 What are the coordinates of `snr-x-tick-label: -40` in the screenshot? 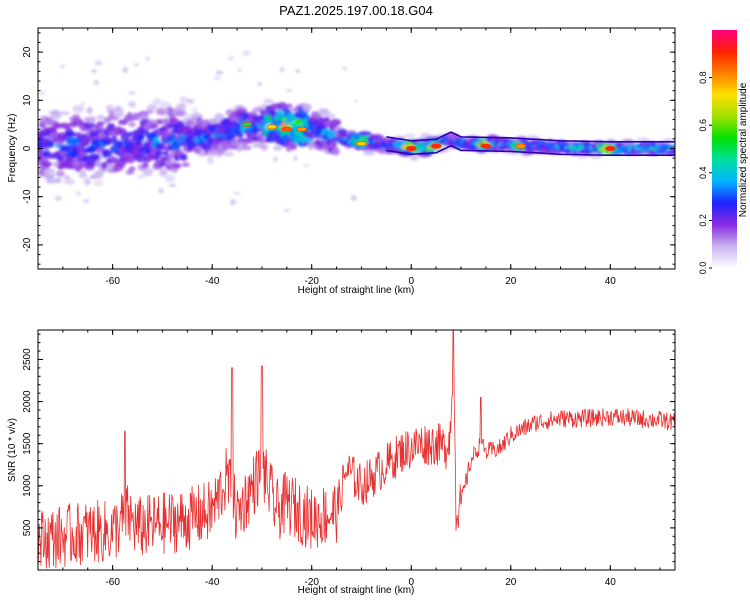 It's located at (212, 582).